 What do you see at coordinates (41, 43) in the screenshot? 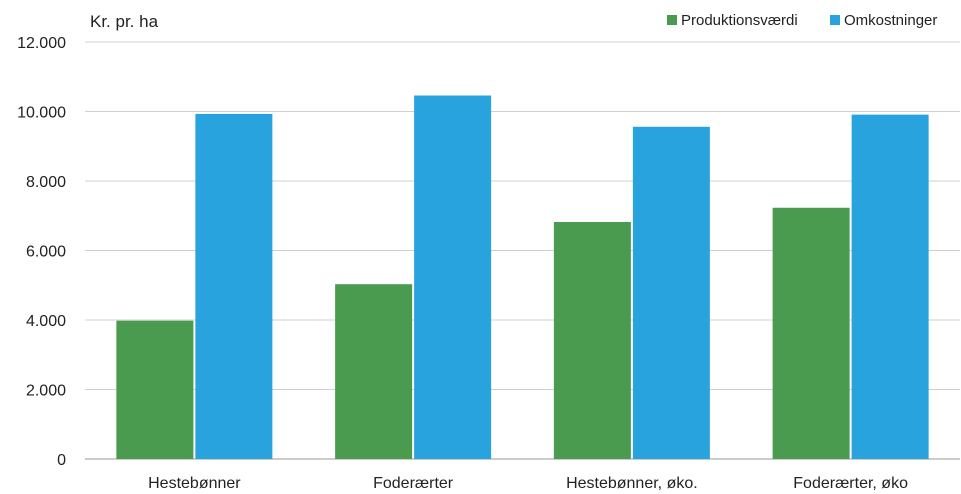
I see `y-tick-label: 12.000` at bounding box center [41, 43].